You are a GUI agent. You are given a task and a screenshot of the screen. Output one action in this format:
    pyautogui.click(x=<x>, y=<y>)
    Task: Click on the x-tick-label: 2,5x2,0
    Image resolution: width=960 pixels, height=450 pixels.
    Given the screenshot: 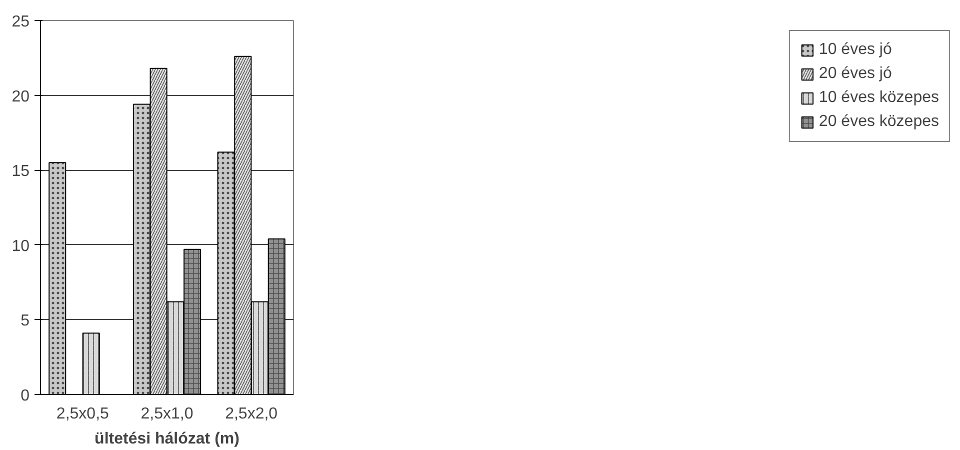 What is the action you would take?
    pyautogui.click(x=251, y=414)
    